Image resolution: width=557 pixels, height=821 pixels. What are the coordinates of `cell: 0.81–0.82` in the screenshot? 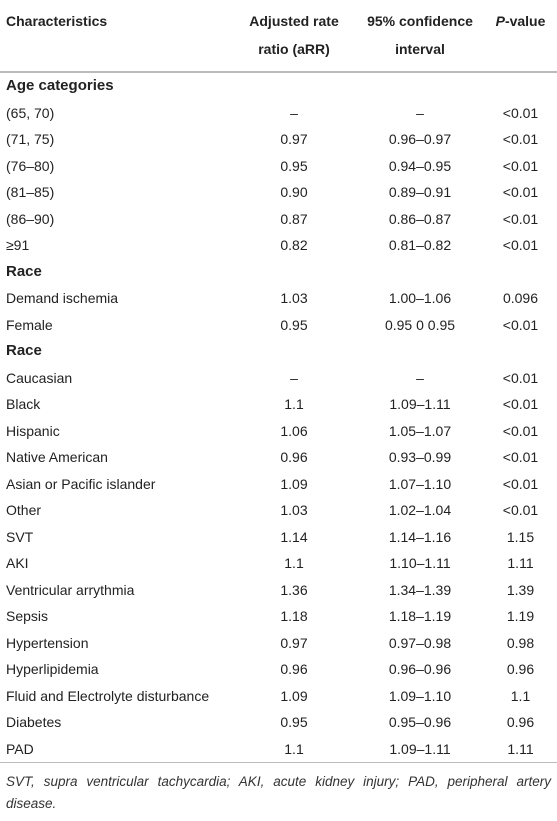 It's located at (420, 245).